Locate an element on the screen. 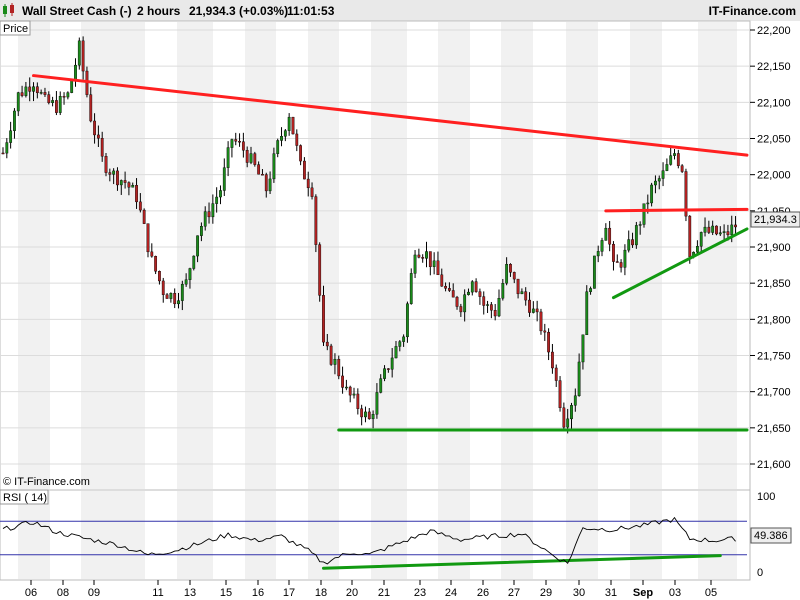  rsi-line is located at coordinates (369, 540).